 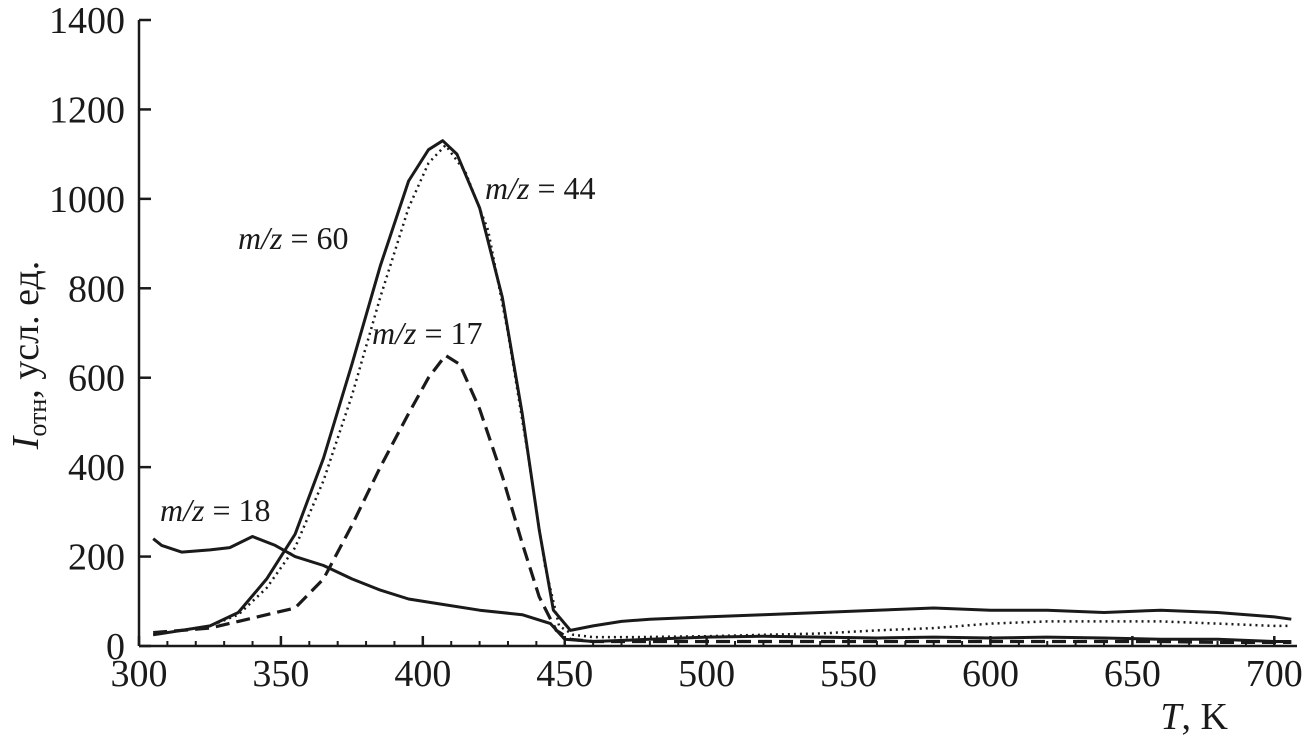 I want to click on x-tick-label: 500, so click(x=706, y=674).